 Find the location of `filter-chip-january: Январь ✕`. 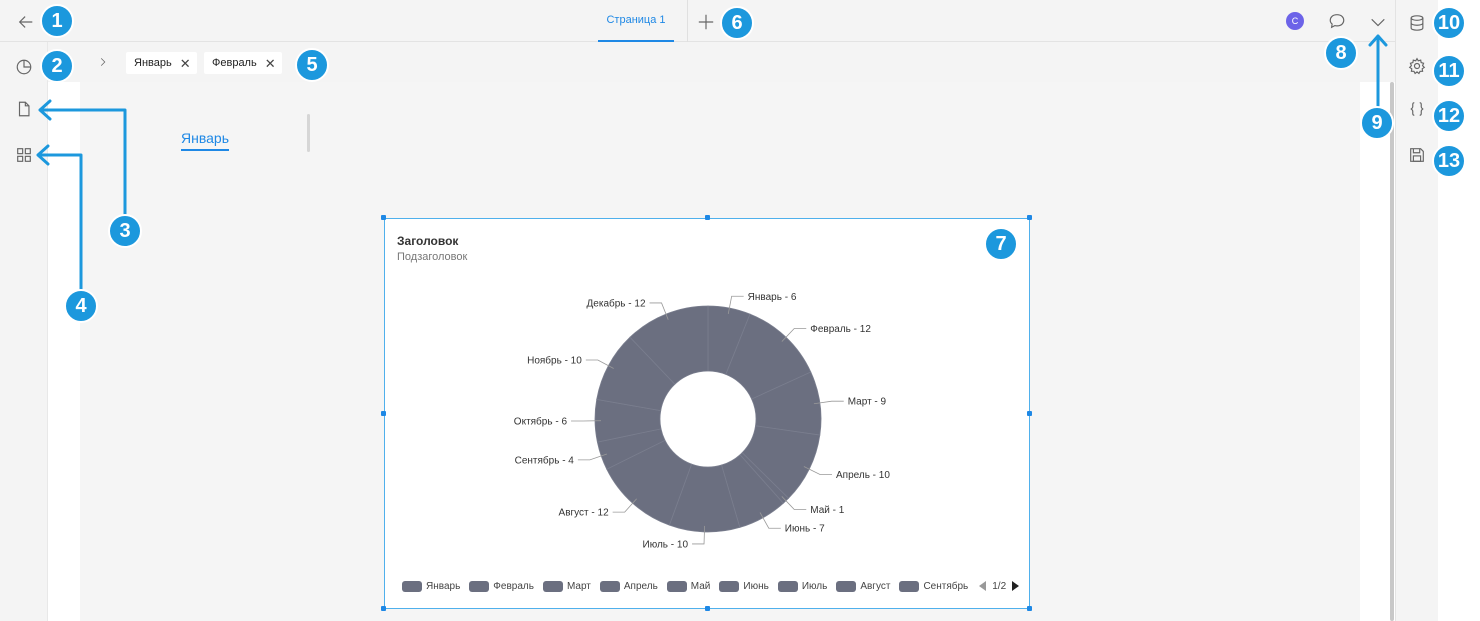

filter-chip-january: Январь ✕ is located at coordinates (161, 63).